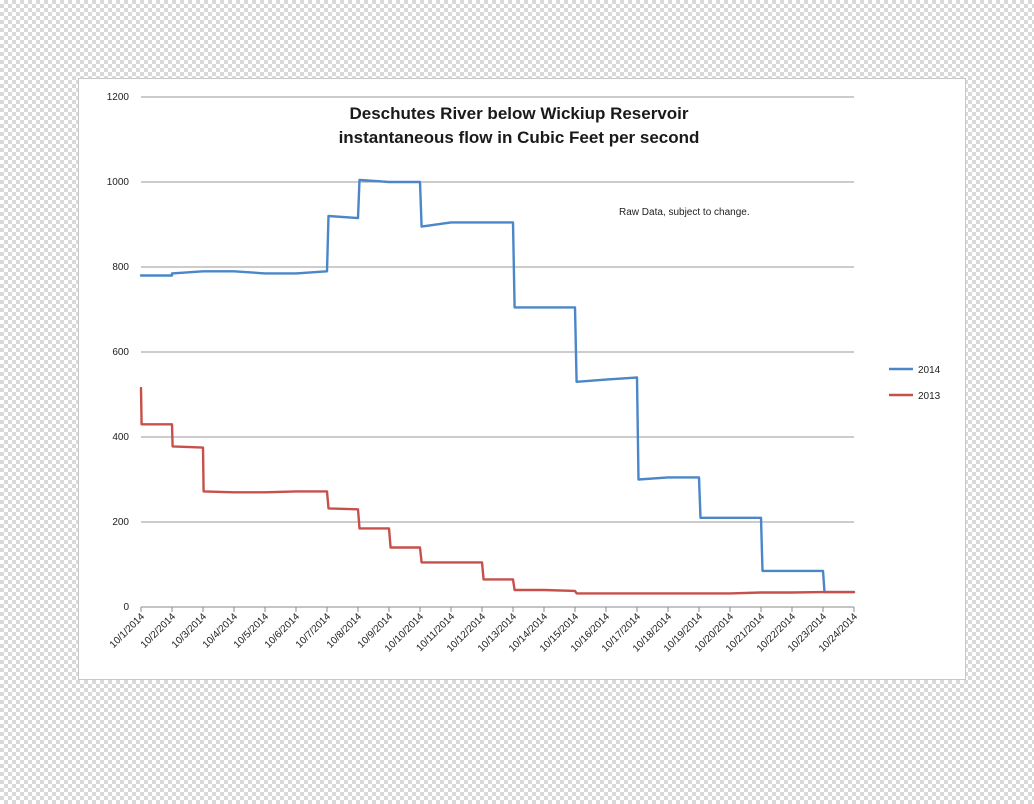 The height and width of the screenshot is (804, 1034). I want to click on y-tick-label: 600, so click(120, 352).